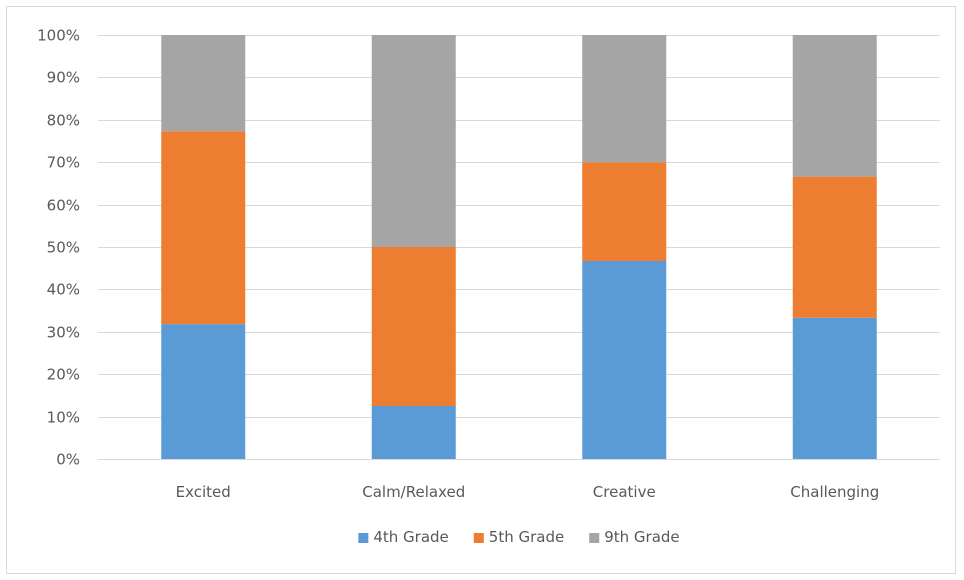 The height and width of the screenshot is (580, 964). I want to click on legend-label: 9th Grade, so click(641, 537).